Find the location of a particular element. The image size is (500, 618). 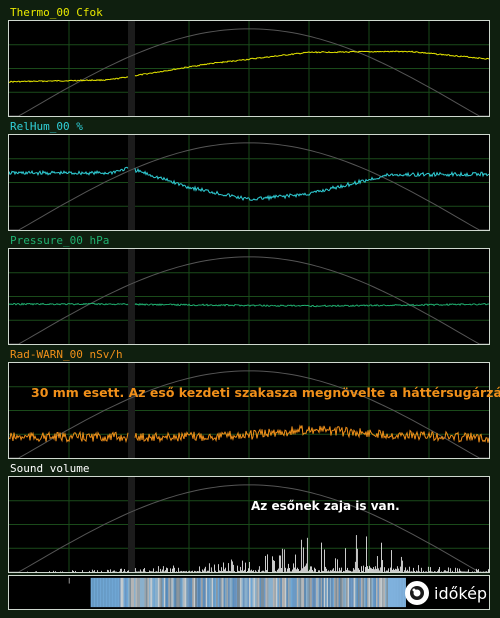

thermo-series-line is located at coordinates (249, 66).